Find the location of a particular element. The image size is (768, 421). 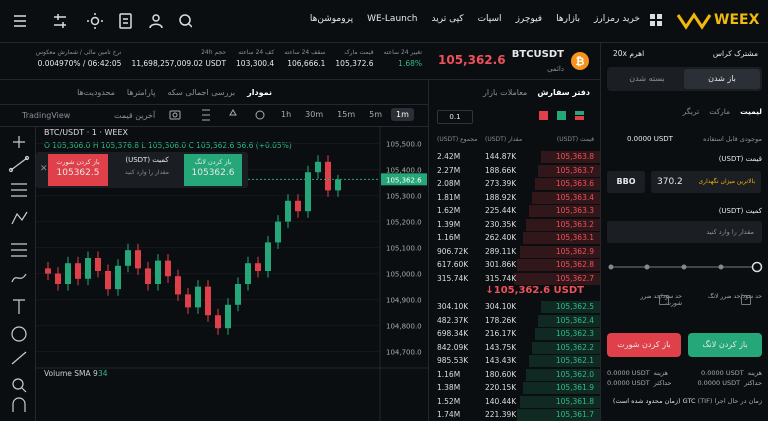

book-cell: 2.27M is located at coordinates (449, 170).